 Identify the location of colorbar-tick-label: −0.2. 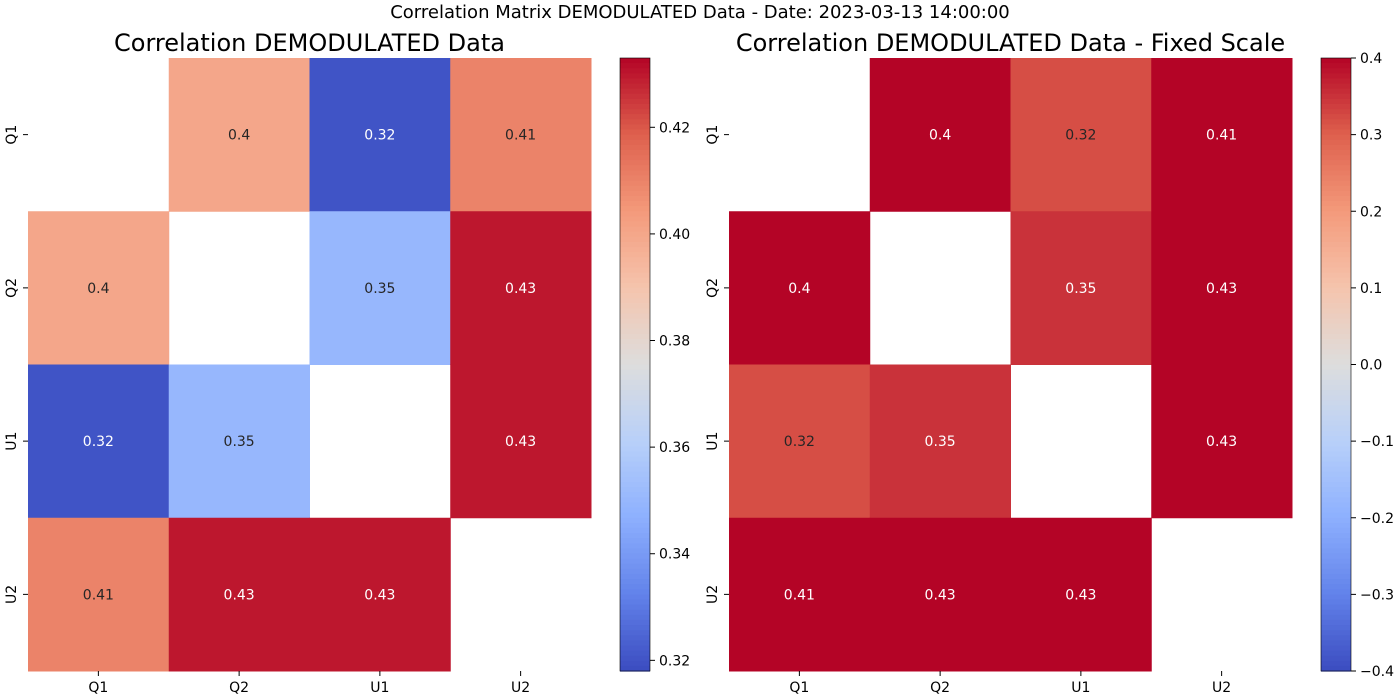
(1377, 519).